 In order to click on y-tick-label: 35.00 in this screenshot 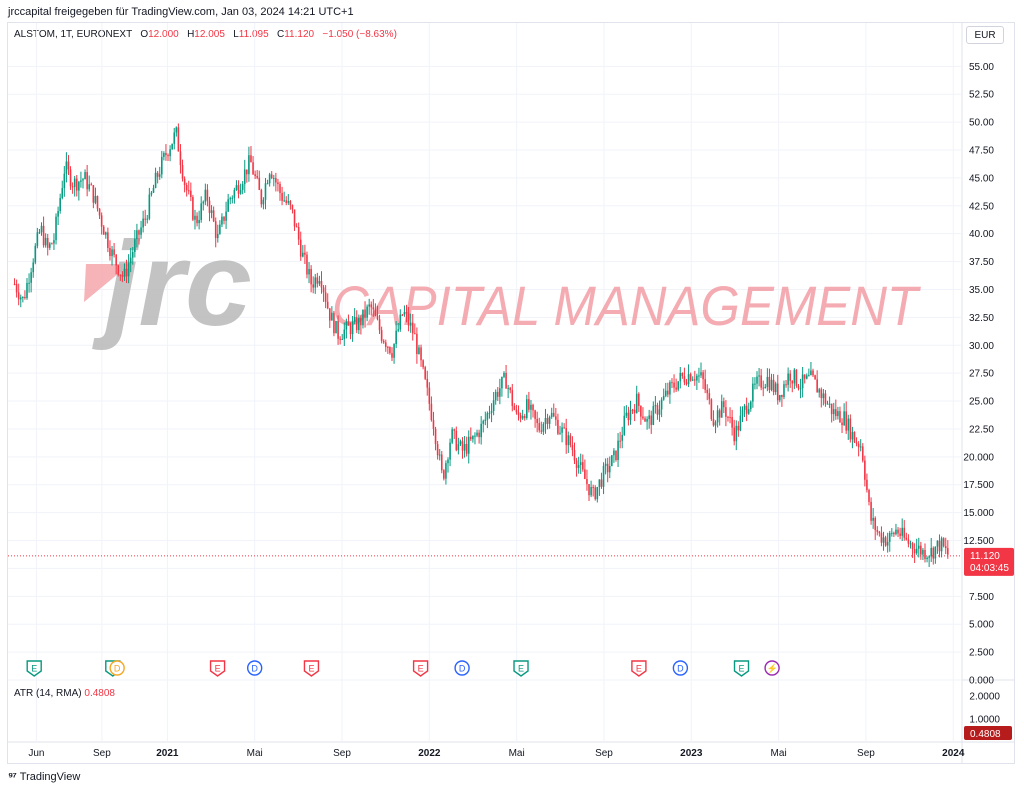, I will do `click(981, 290)`.